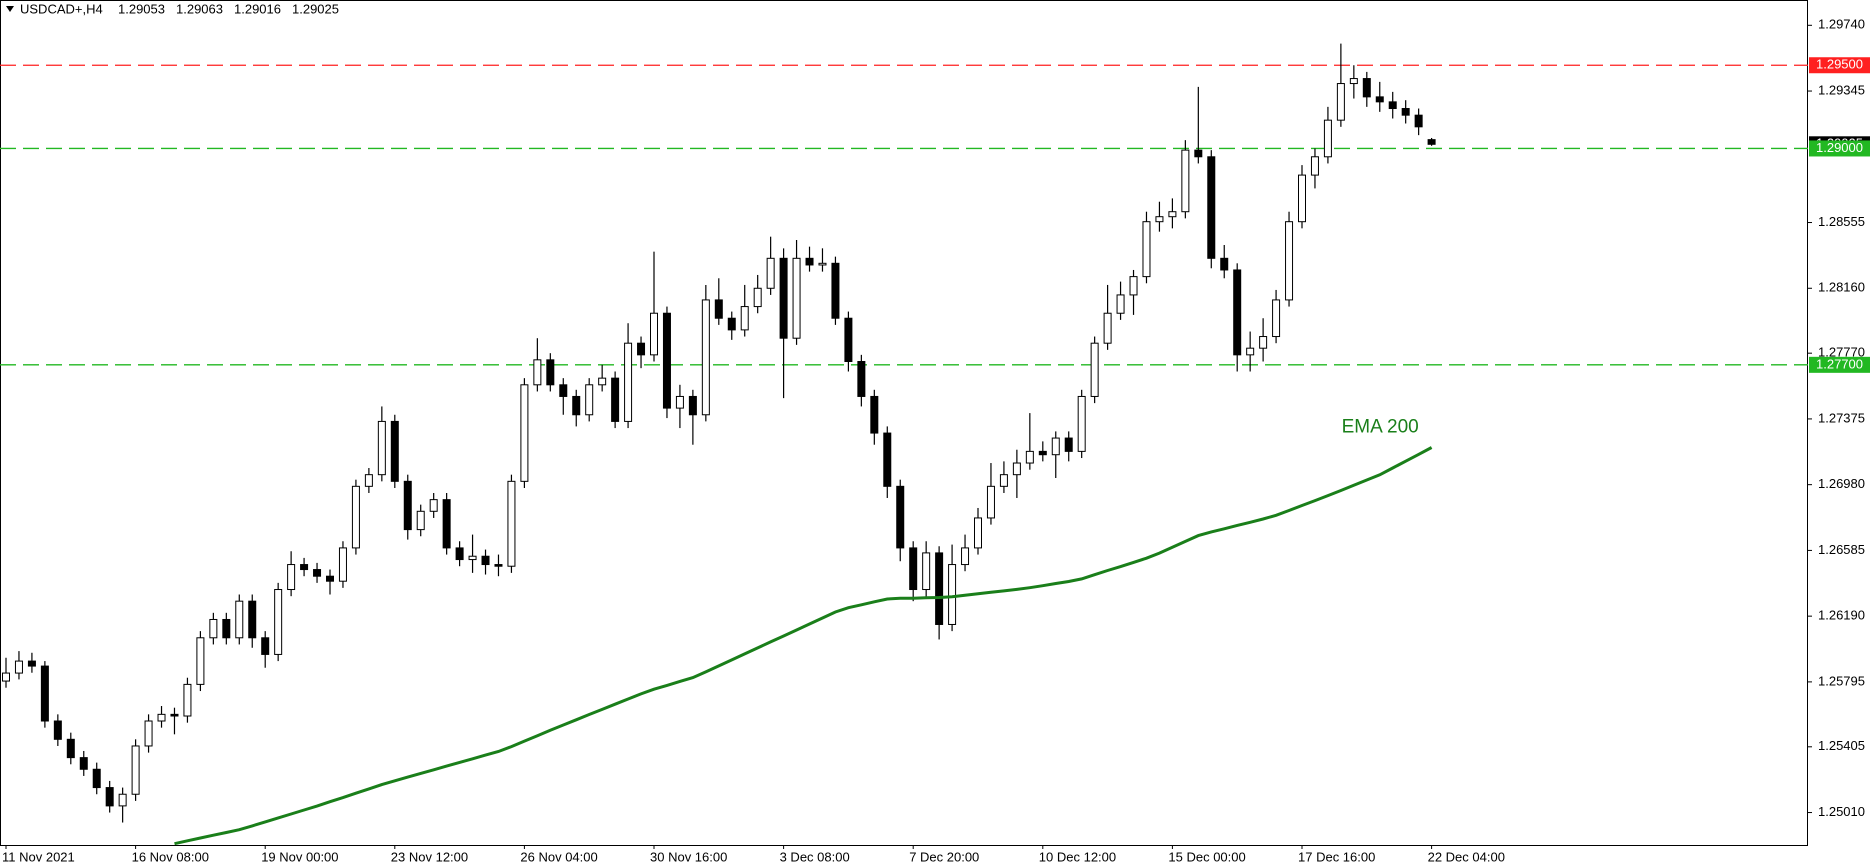  What do you see at coordinates (10, 9) in the screenshot?
I see `menu-arrow` at bounding box center [10, 9].